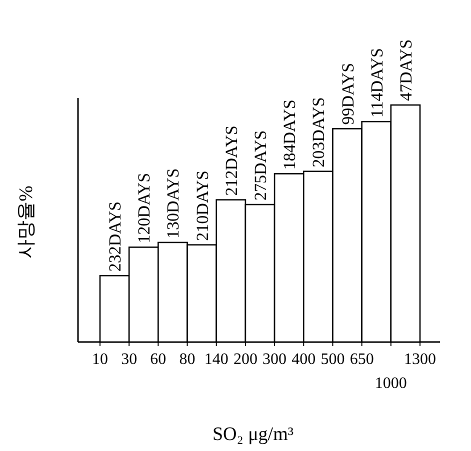 The image size is (471, 451). What do you see at coordinates (290, 134) in the screenshot?
I see `annotation: 184DAYS` at bounding box center [290, 134].